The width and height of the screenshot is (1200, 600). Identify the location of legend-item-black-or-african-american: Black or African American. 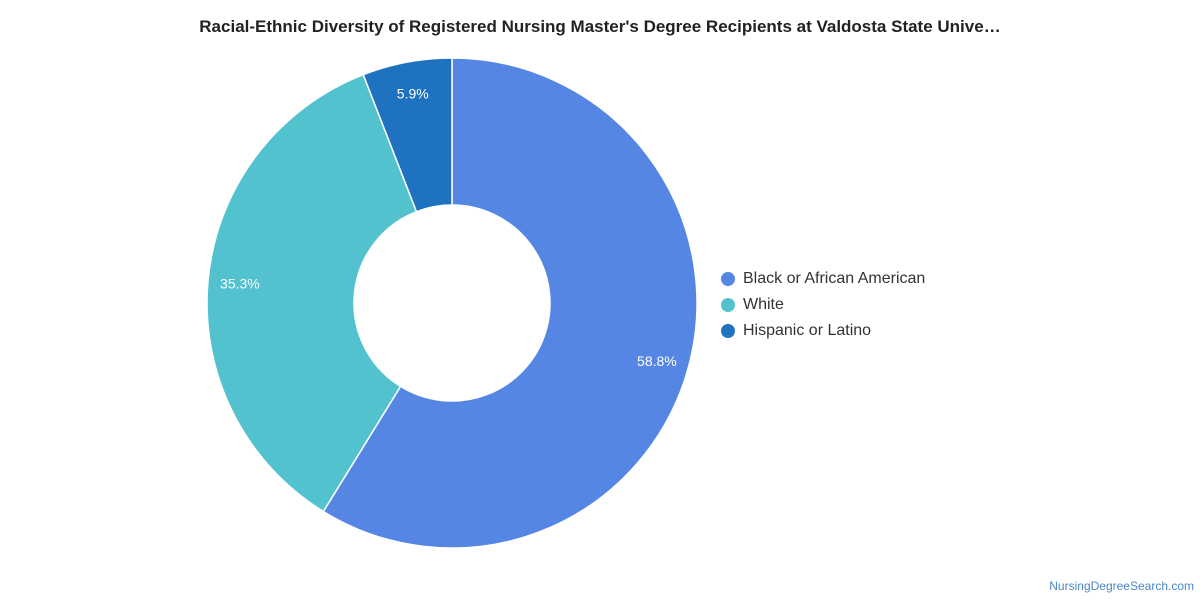
(823, 279).